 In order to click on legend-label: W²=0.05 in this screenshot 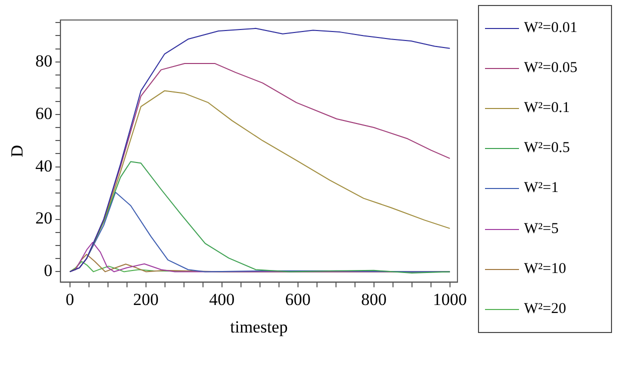, I will do `click(551, 68)`.